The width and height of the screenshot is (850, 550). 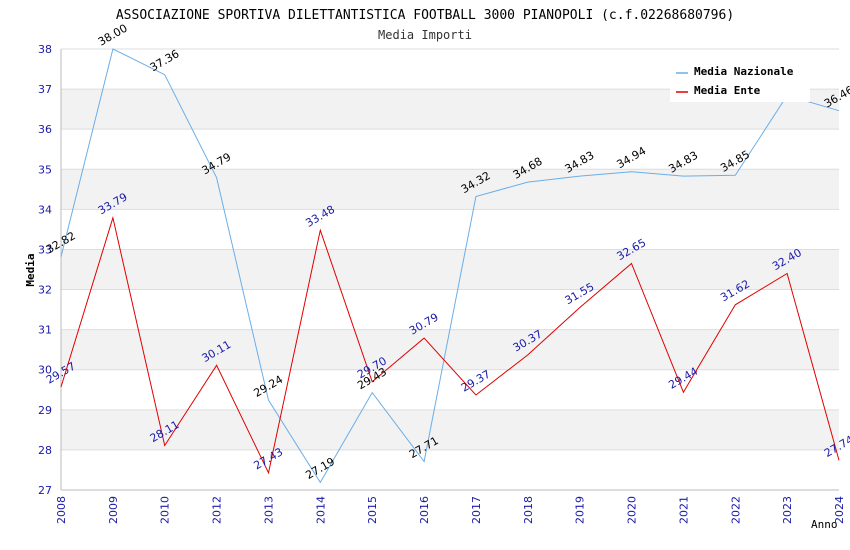 I want to click on x-tick-label: 2019, so click(x=580, y=510).